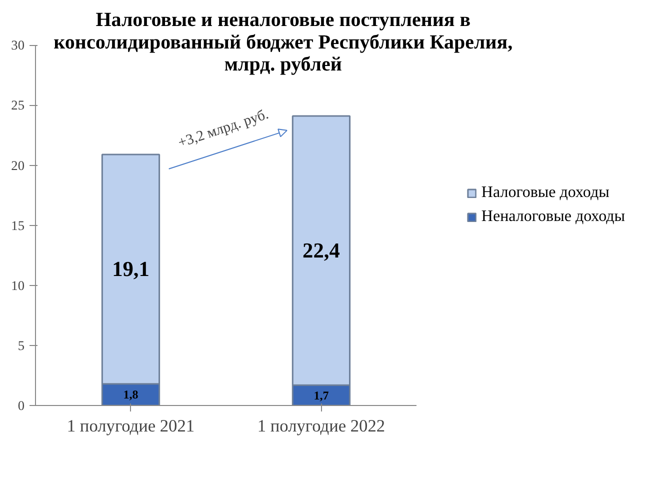  I want to click on x-tick-label: 1 полугодие 2022, so click(321, 426).